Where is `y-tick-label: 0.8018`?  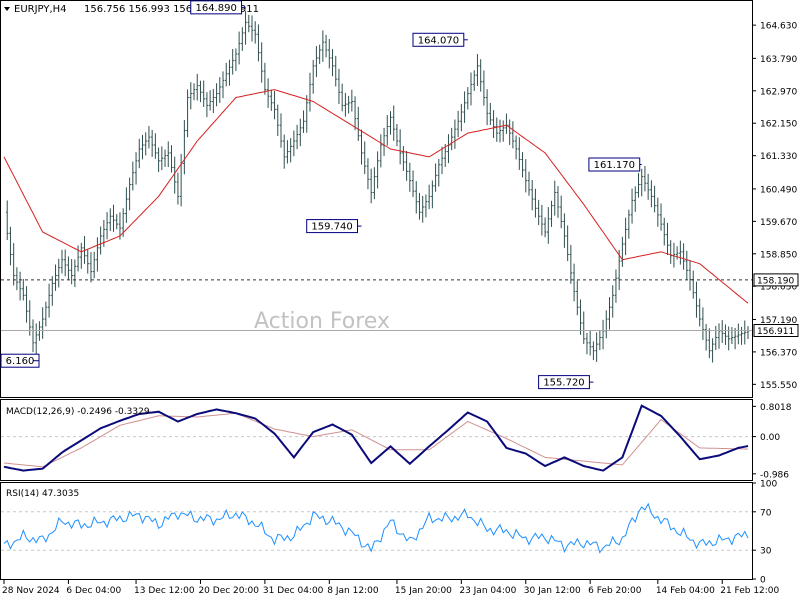 y-tick-label: 0.8018 is located at coordinates (776, 408).